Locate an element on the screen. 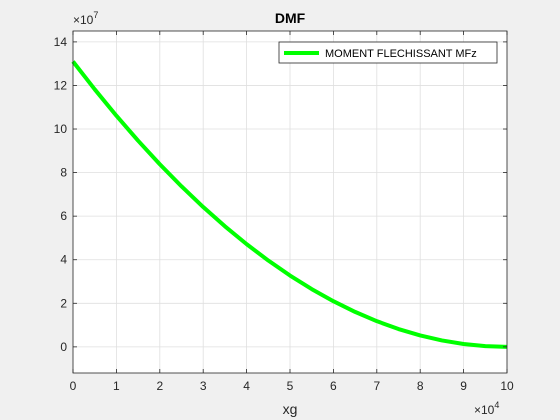 The height and width of the screenshot is (420, 560). x-tick-label: 8 is located at coordinates (420, 386).